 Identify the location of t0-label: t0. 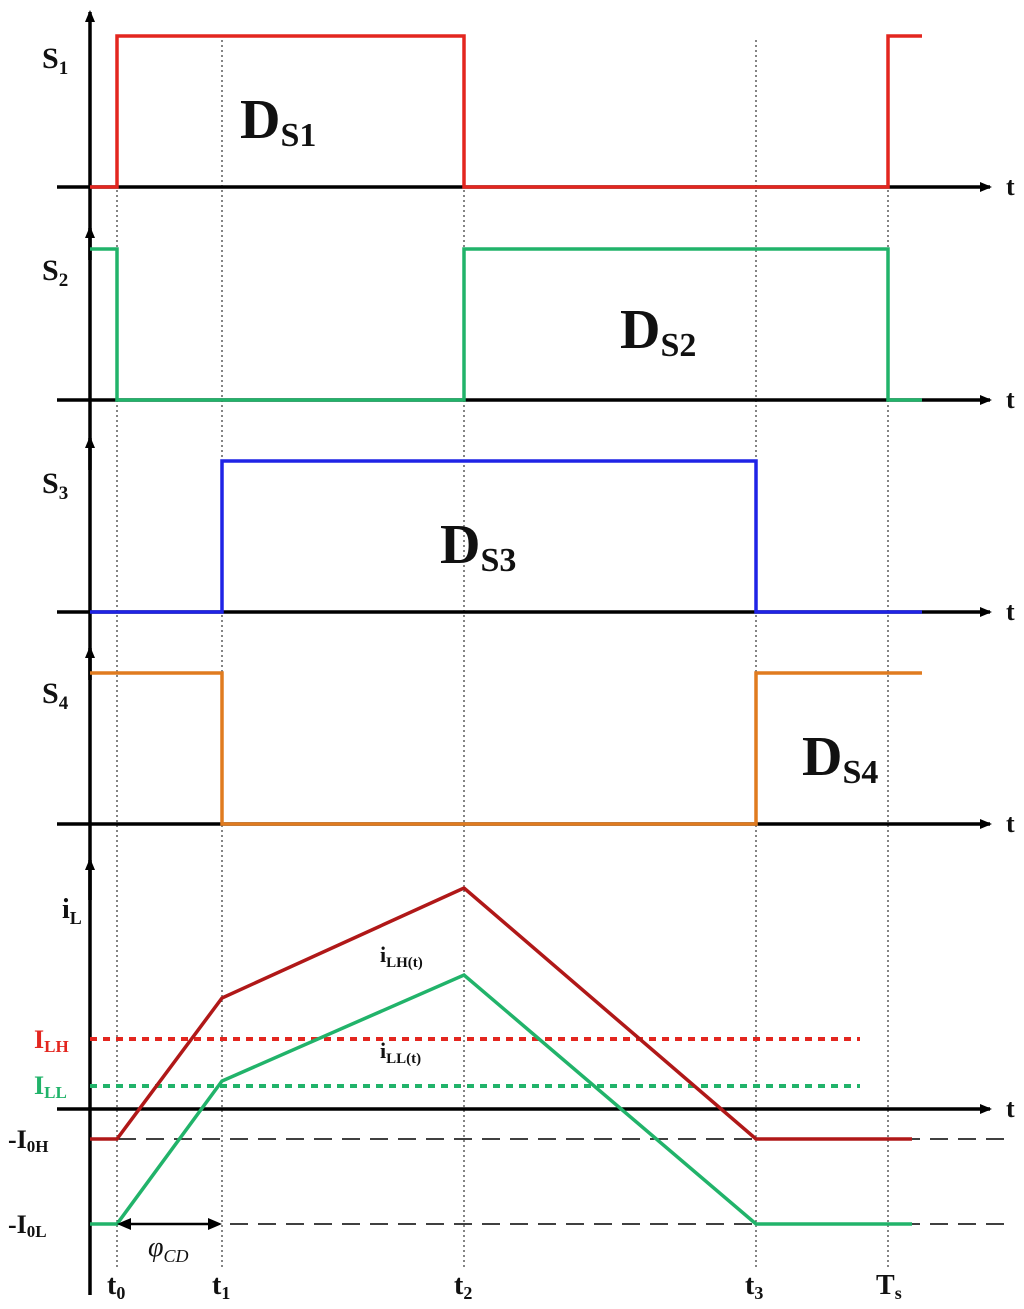
(116, 1286).